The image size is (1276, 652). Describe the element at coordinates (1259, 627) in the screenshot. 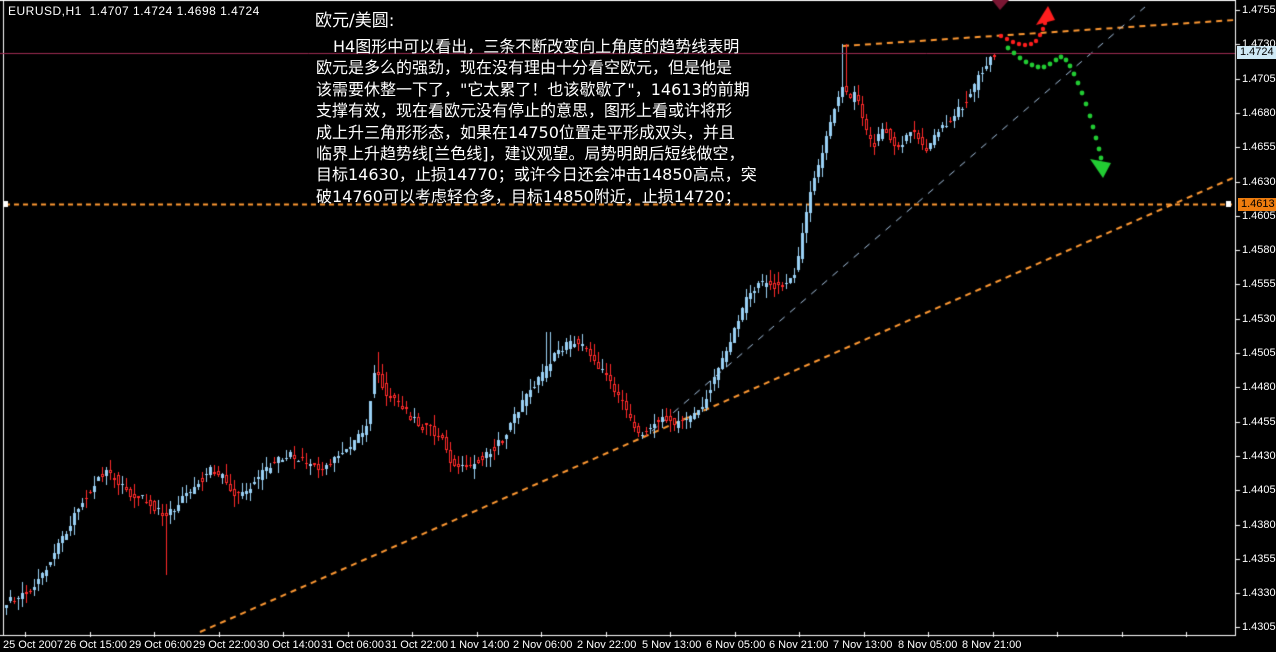

I see `price-axis-label: 1.4305` at that location.